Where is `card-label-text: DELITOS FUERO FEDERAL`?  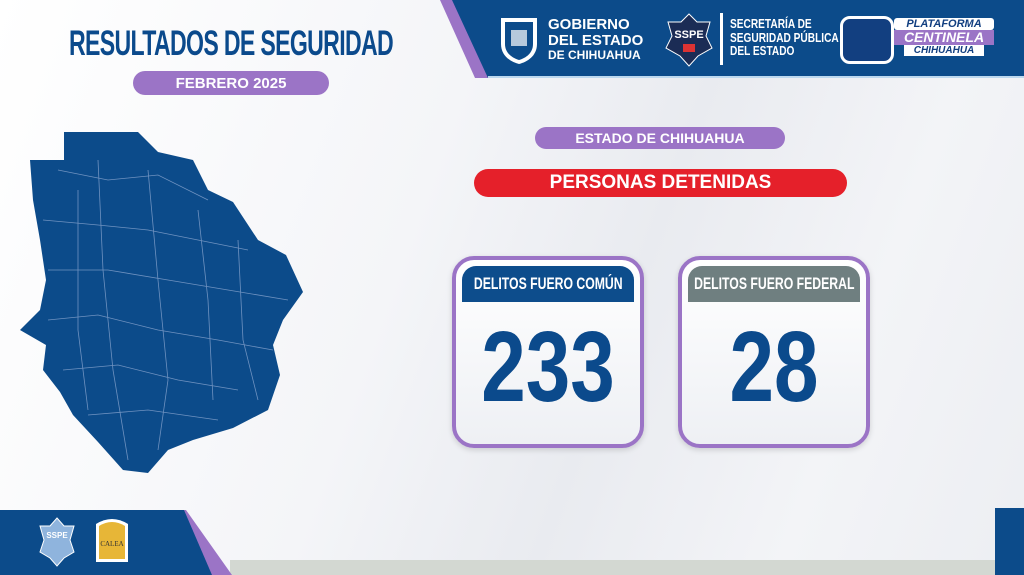
card-label-text: DELITOS FUERO FEDERAL is located at coordinates (774, 283).